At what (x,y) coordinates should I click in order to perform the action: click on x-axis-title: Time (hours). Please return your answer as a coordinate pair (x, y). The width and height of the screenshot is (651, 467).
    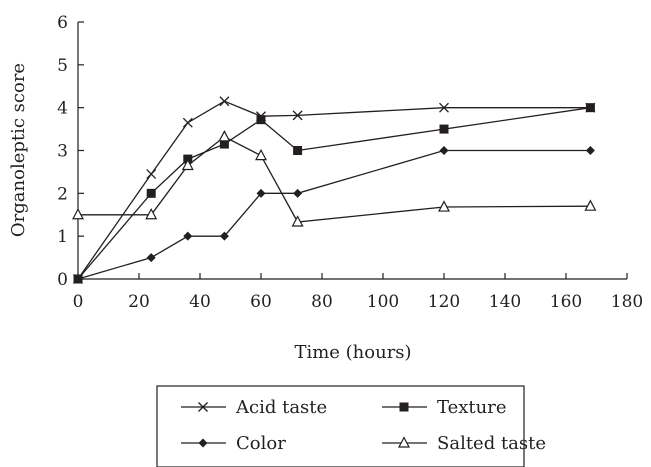
    Looking at the image, I should click on (352, 352).